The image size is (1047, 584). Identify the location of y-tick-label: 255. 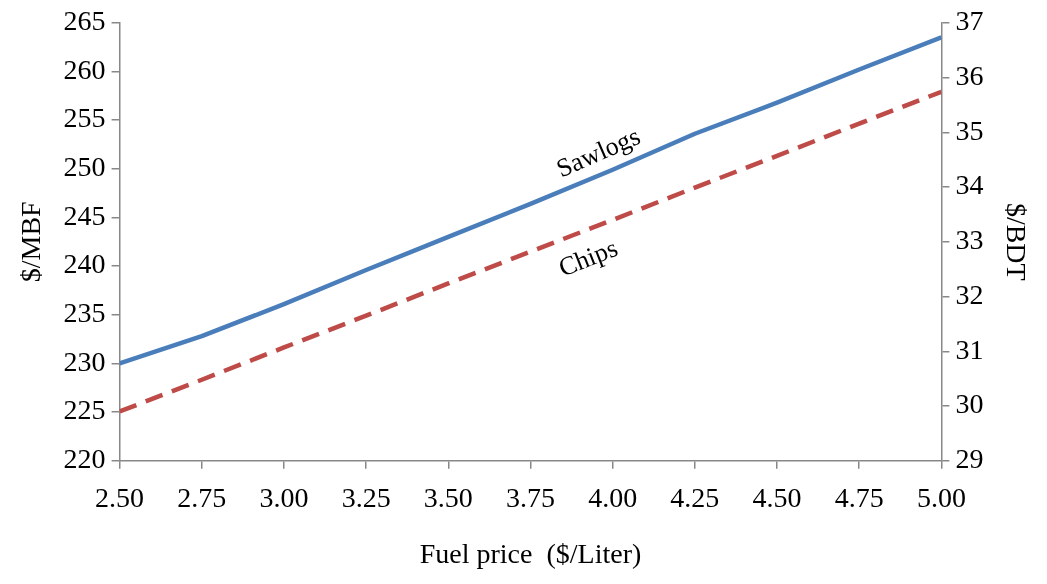
(84, 118).